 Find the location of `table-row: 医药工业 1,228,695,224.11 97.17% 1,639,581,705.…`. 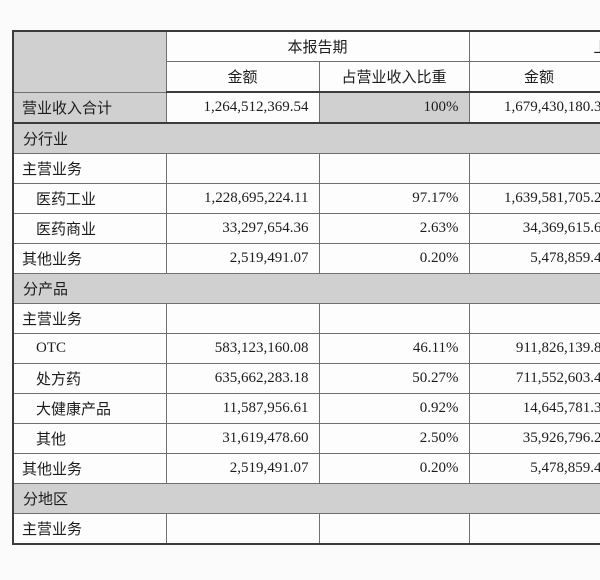

table-row: 医药工业 1,228,695,224.11 97.17% 1,639,581,705.… is located at coordinates (306, 198).